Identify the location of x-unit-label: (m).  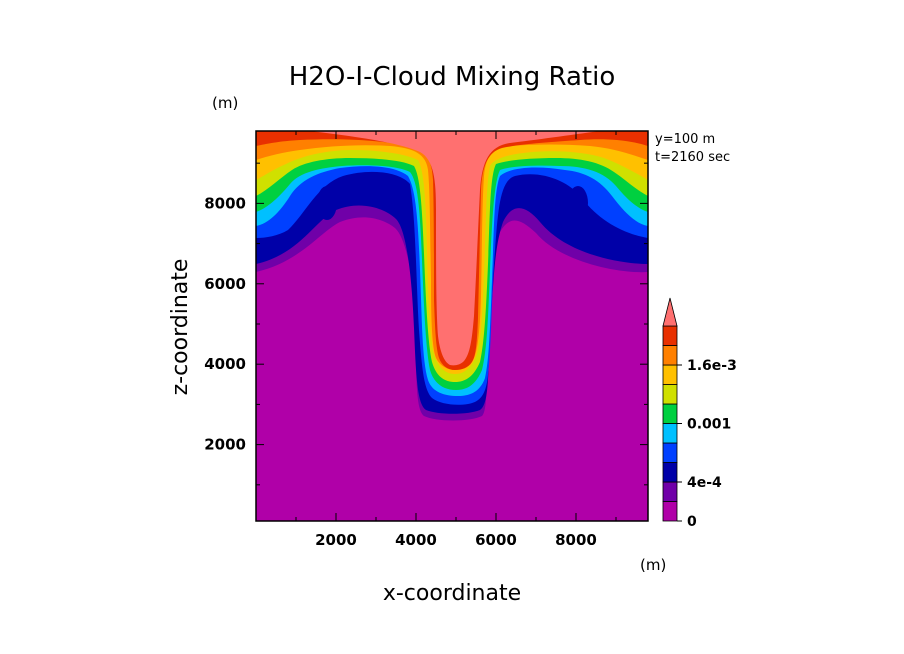
(653, 565).